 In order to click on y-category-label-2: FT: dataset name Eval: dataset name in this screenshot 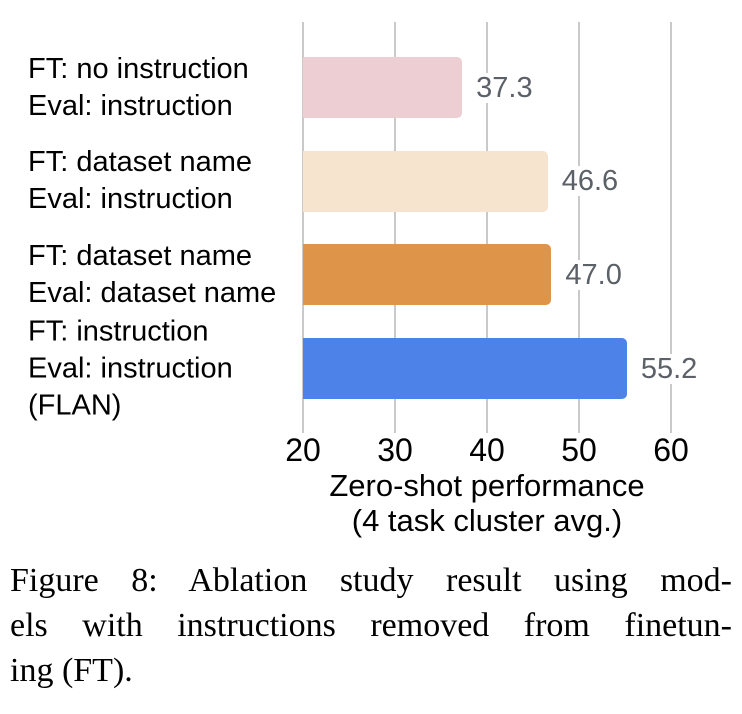, I will do `click(152, 275)`.